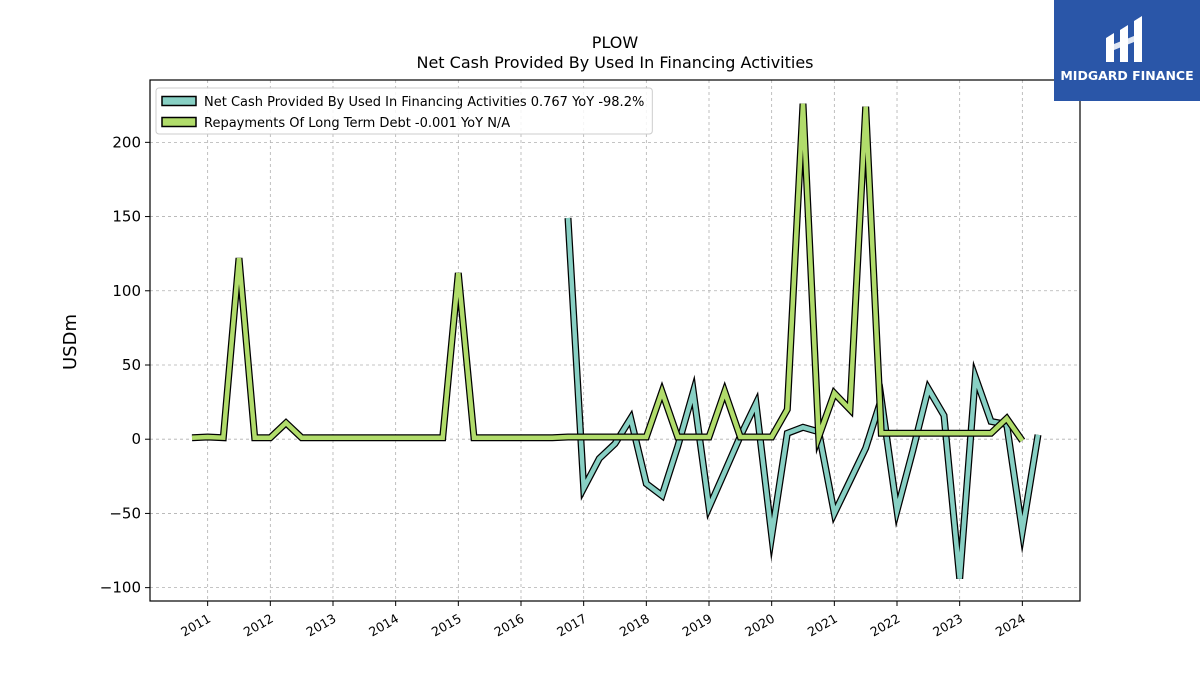 The image size is (1200, 675). Describe the element at coordinates (446, 625) in the screenshot. I see `x-tick-label: 2015` at that location.